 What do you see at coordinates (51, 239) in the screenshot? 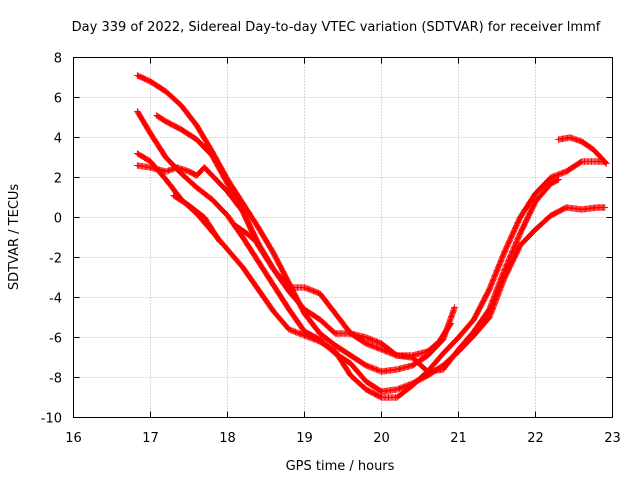
I see `y-tick-labels: -10 -8 -6 -4 -2 0 2 4 6 8` at bounding box center [51, 239].